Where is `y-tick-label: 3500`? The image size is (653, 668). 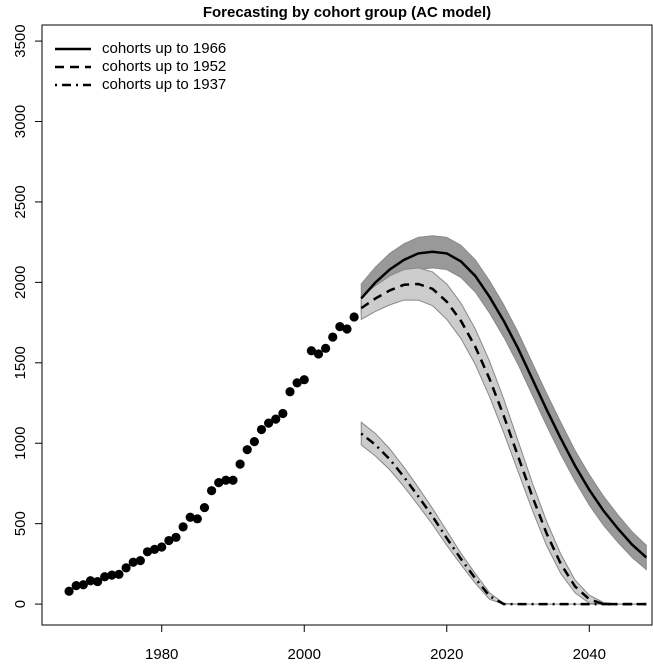 y-tick-label: 3500 is located at coordinates (20, 40).